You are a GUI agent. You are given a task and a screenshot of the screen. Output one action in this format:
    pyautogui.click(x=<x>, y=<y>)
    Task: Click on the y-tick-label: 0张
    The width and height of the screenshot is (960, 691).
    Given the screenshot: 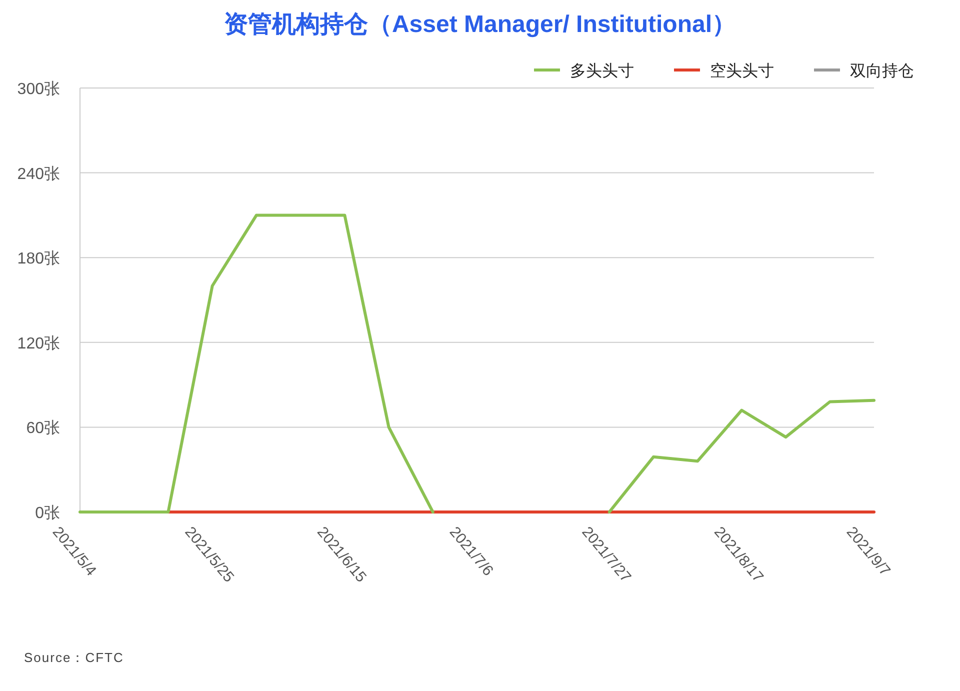 What is the action you would take?
    pyautogui.click(x=47, y=513)
    